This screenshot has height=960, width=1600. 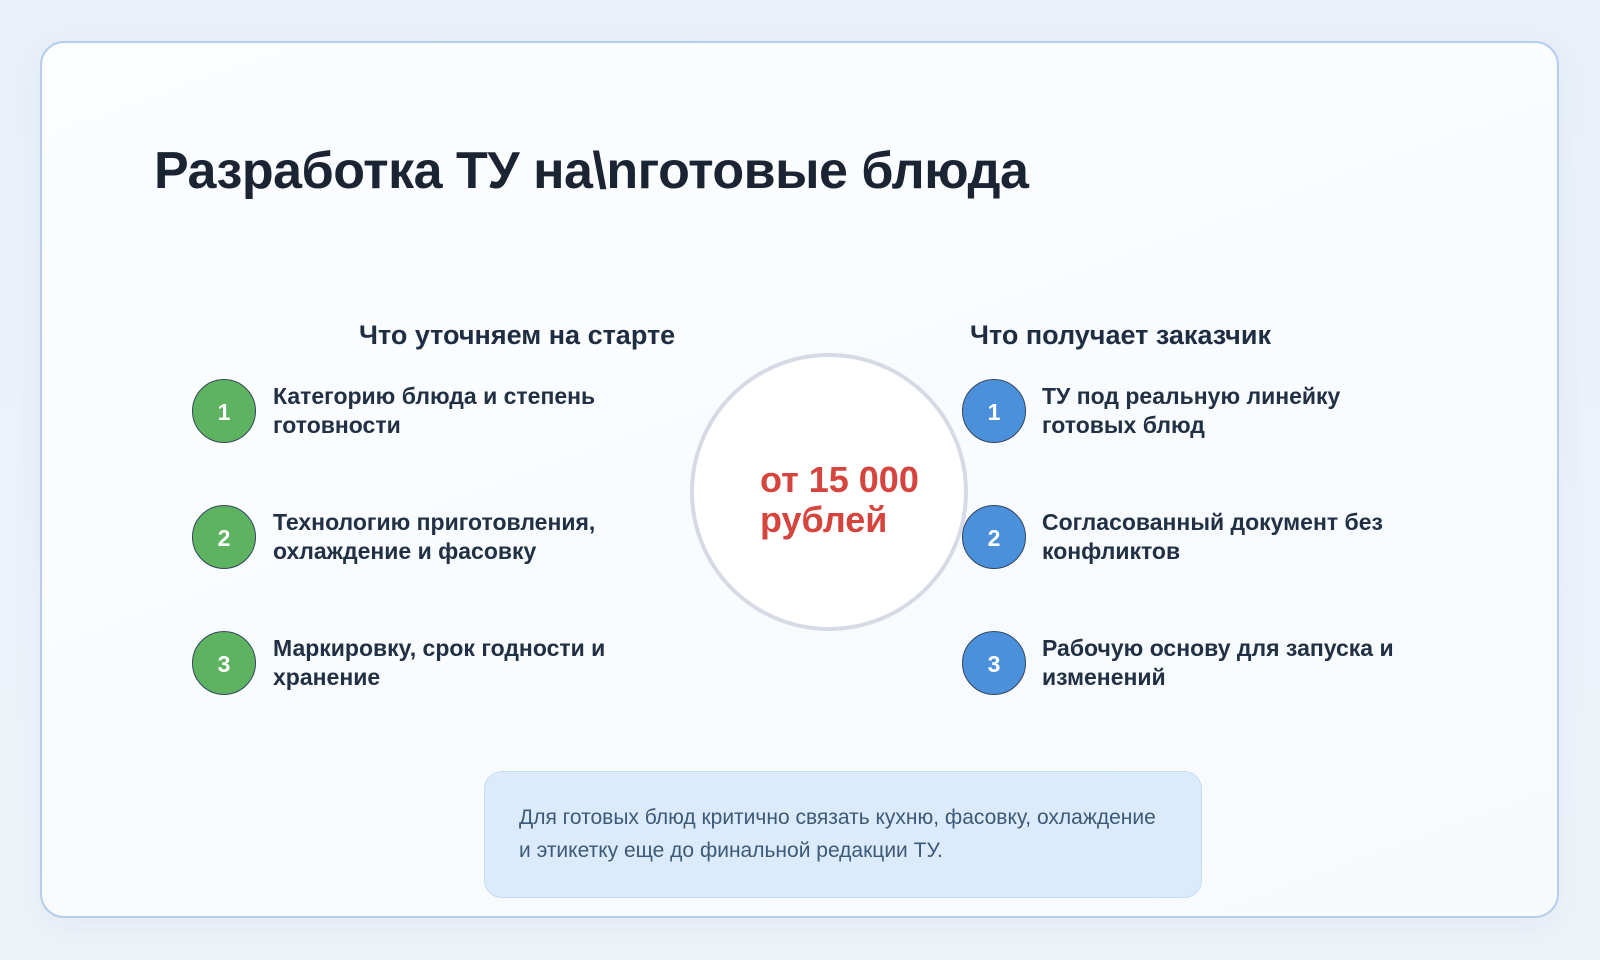 I want to click on list-item: 2 Согласованный документ без конфликтов, so click(x=1186, y=537).